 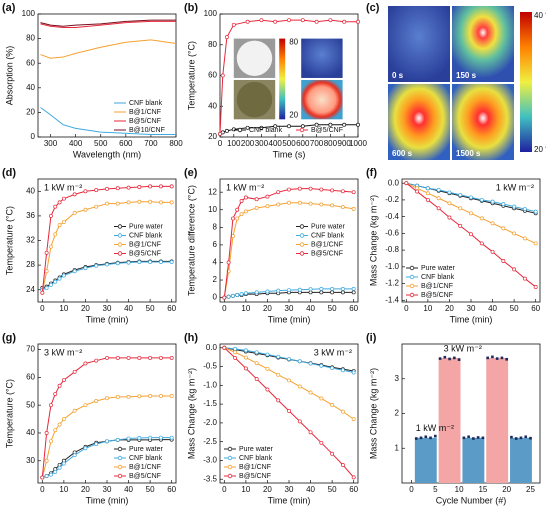 What do you see at coordinates (425, 460) in the screenshot?
I see `bar` at bounding box center [425, 460].